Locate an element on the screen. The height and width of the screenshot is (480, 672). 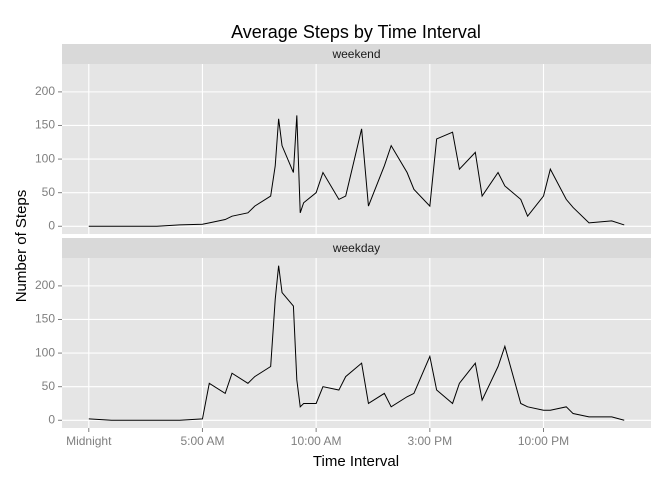
x-tick-label: 3:00 PM is located at coordinates (429, 441).